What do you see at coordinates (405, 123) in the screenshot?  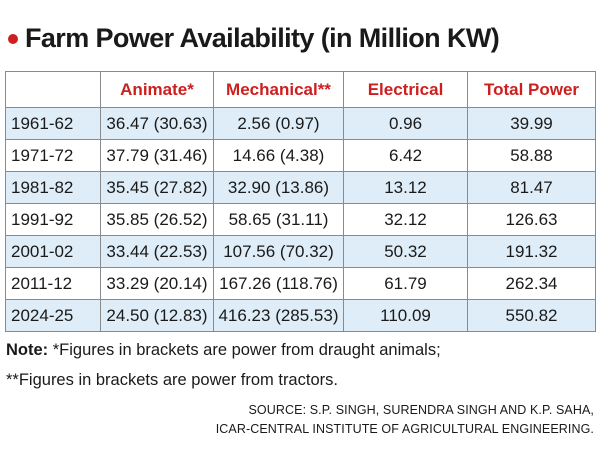 I see `cell-electrical: 0.96` at bounding box center [405, 123].